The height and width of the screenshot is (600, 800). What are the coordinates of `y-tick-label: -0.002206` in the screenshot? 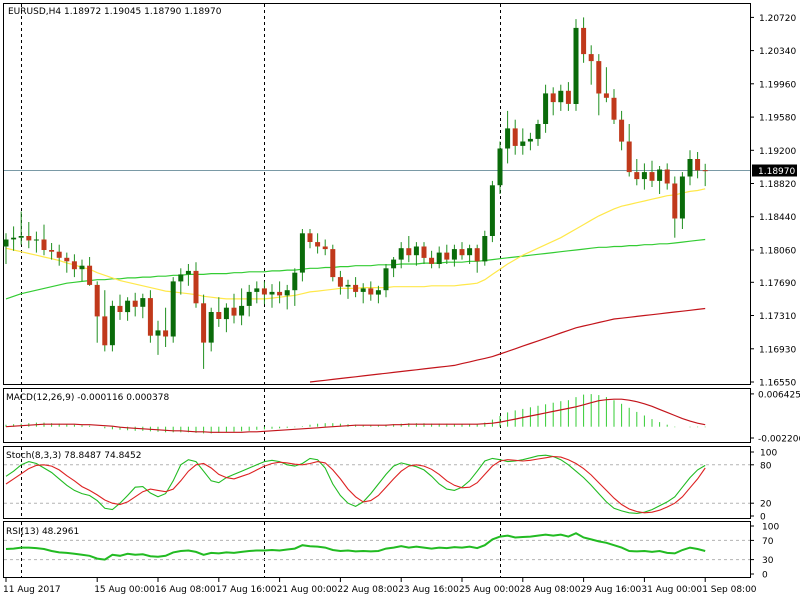 It's located at (779, 440).